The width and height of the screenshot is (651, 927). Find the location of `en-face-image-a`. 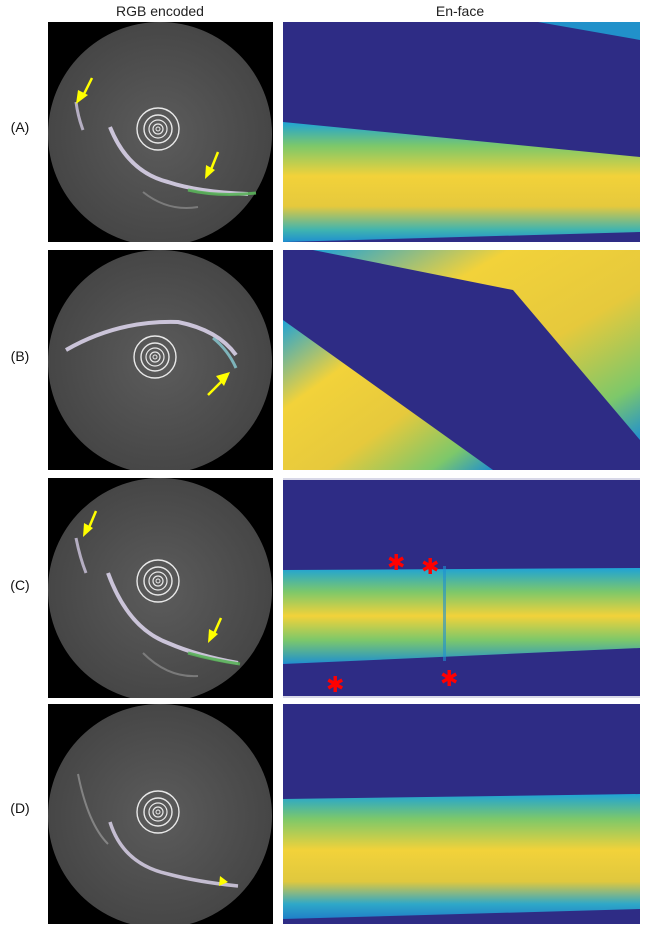

en-face-image-a is located at coordinates (461, 132).